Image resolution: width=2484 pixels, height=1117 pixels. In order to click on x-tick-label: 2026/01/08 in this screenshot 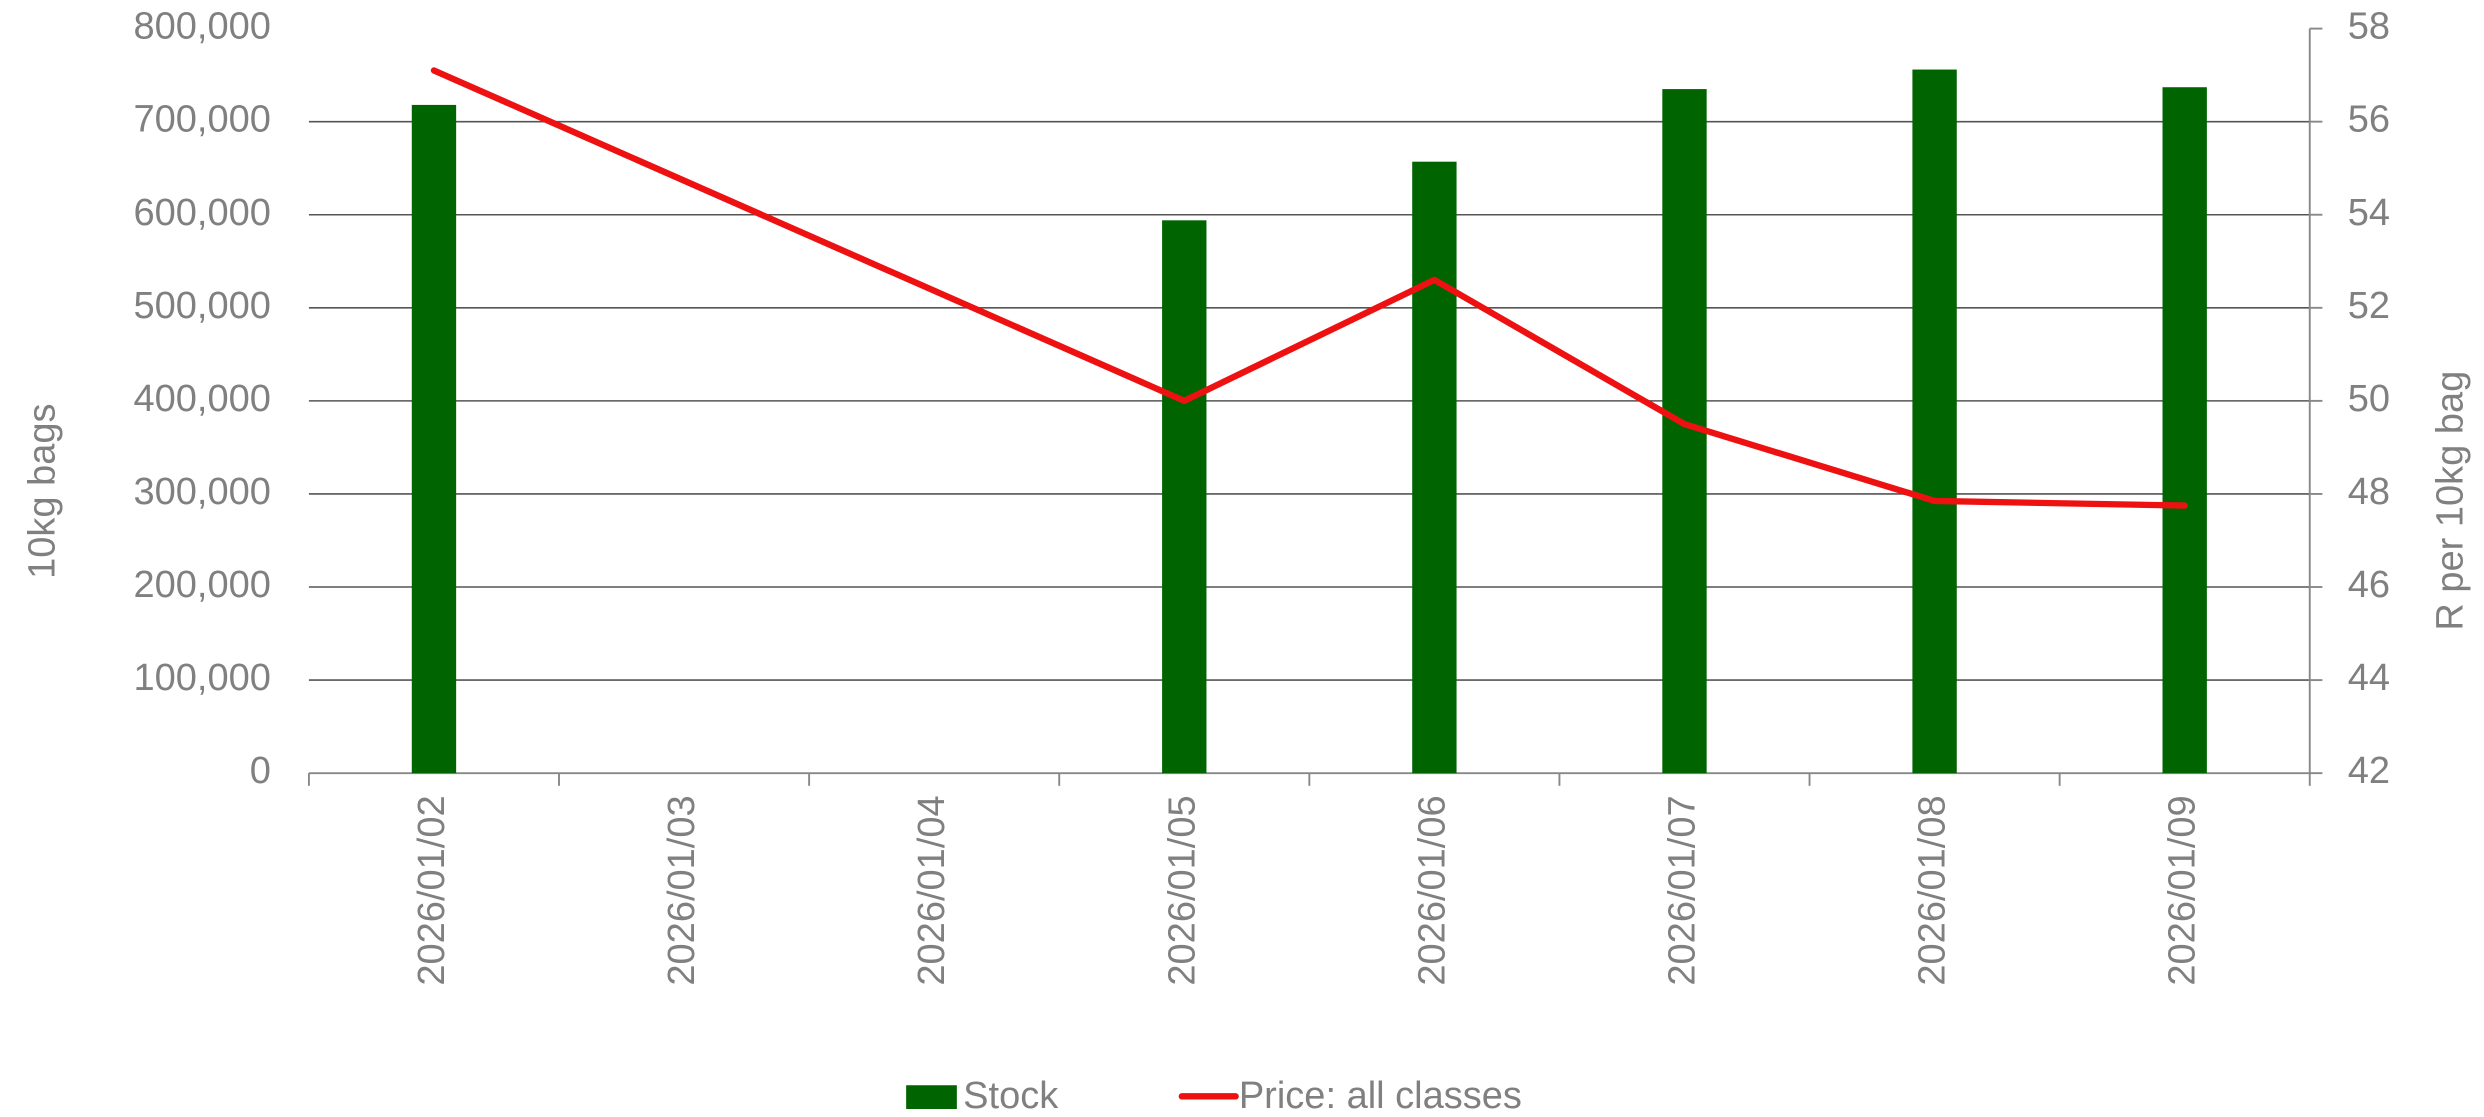, I will do `click(1933, 890)`.